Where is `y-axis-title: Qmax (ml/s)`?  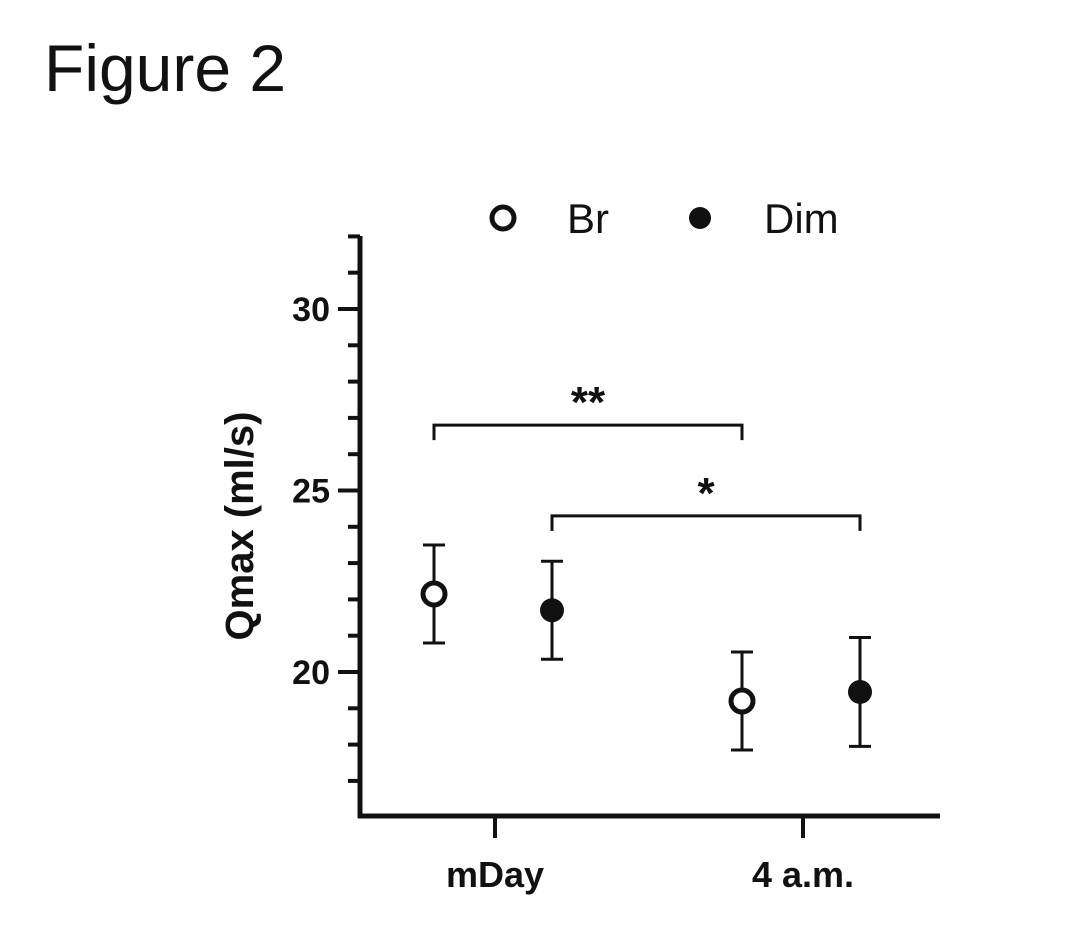 y-axis-title: Qmax (ml/s) is located at coordinates (240, 526).